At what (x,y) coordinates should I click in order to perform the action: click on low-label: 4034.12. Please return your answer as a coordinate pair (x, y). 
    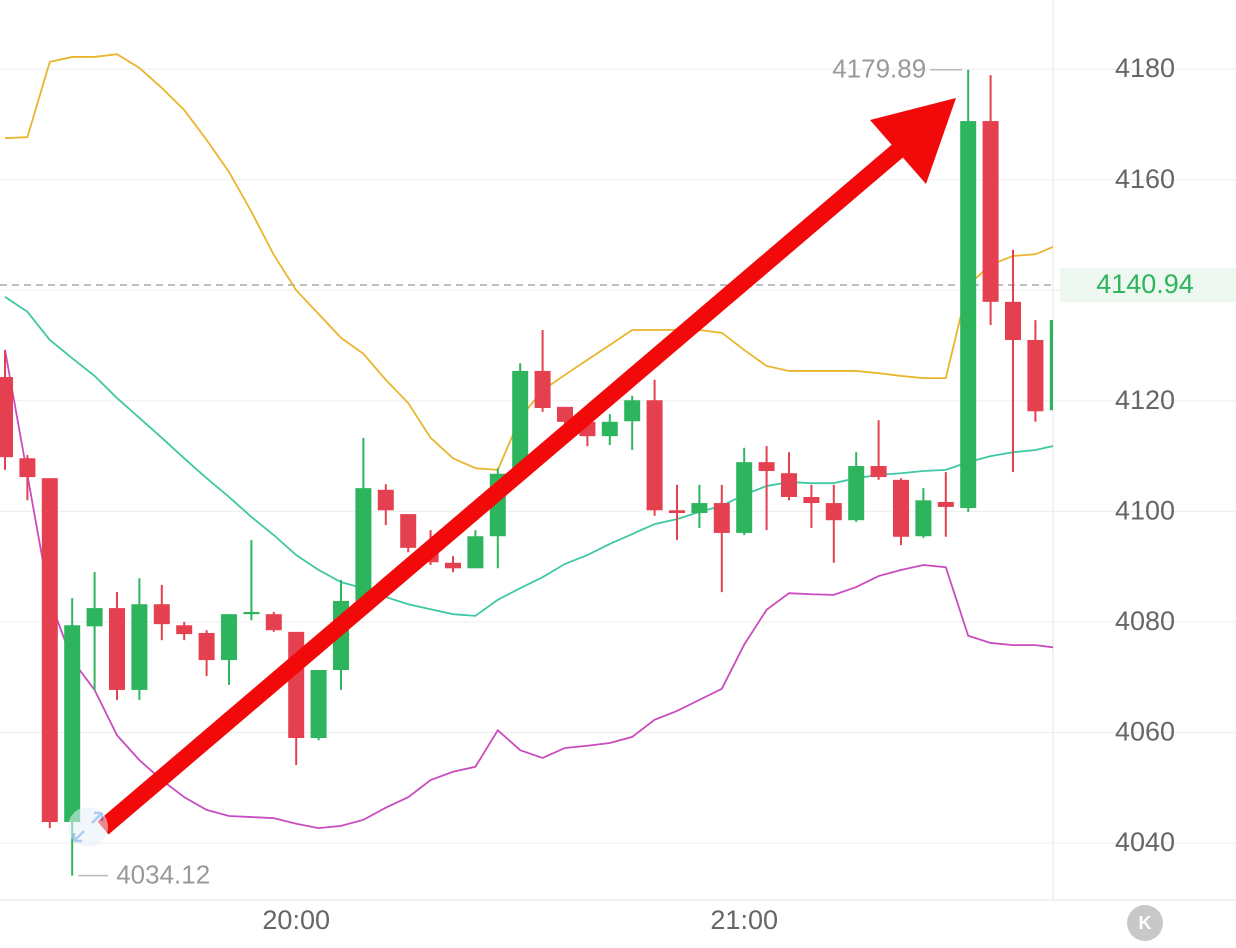
    Looking at the image, I should click on (163, 874).